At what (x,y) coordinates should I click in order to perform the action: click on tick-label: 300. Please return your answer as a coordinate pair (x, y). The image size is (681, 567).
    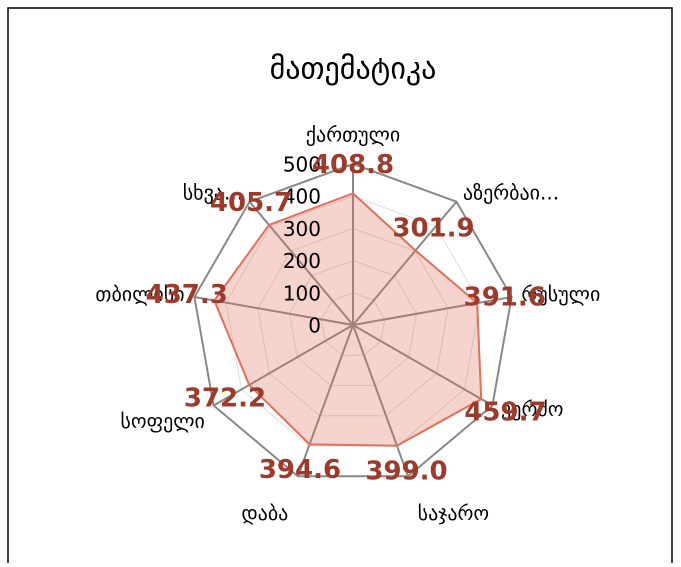
    Looking at the image, I should click on (302, 229).